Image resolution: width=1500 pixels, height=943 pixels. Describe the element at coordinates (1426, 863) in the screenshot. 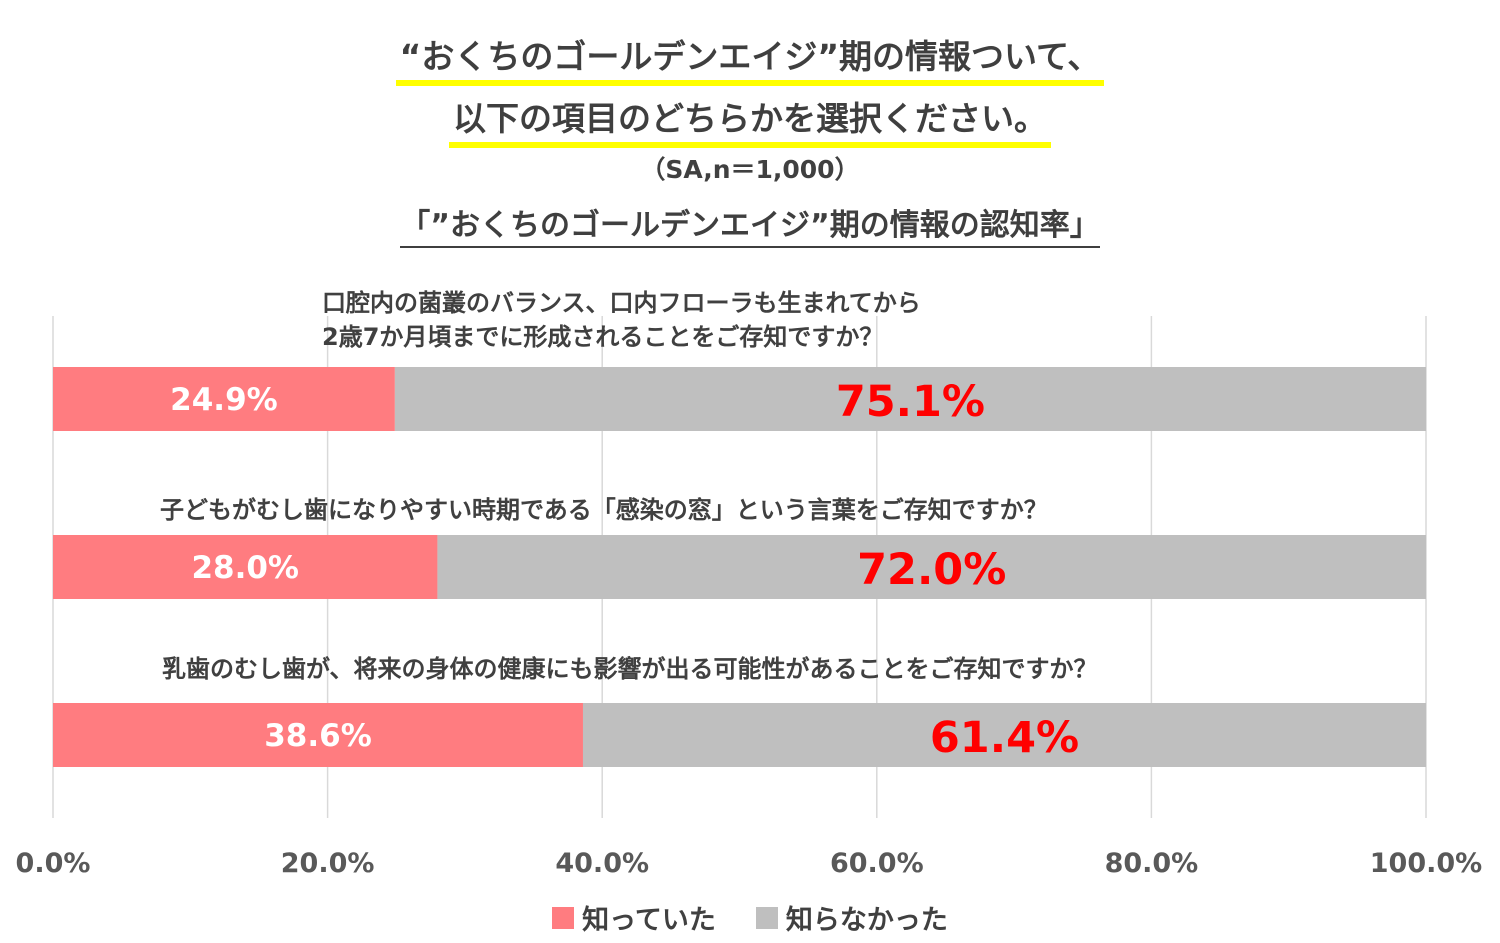

I see `x-tick-label: 100.0%` at that location.